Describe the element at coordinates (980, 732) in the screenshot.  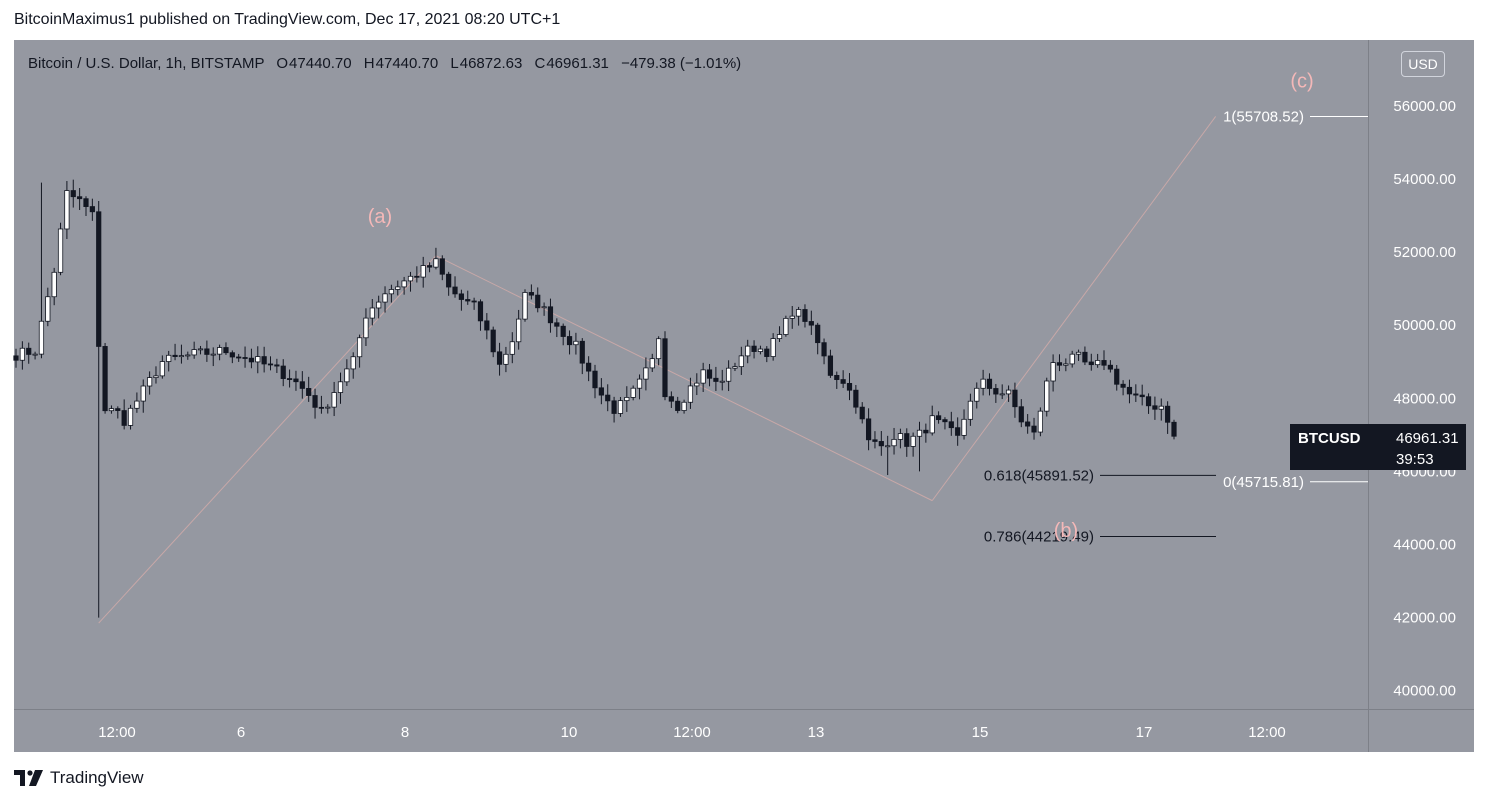
I see `x-tick-label: 15` at that location.